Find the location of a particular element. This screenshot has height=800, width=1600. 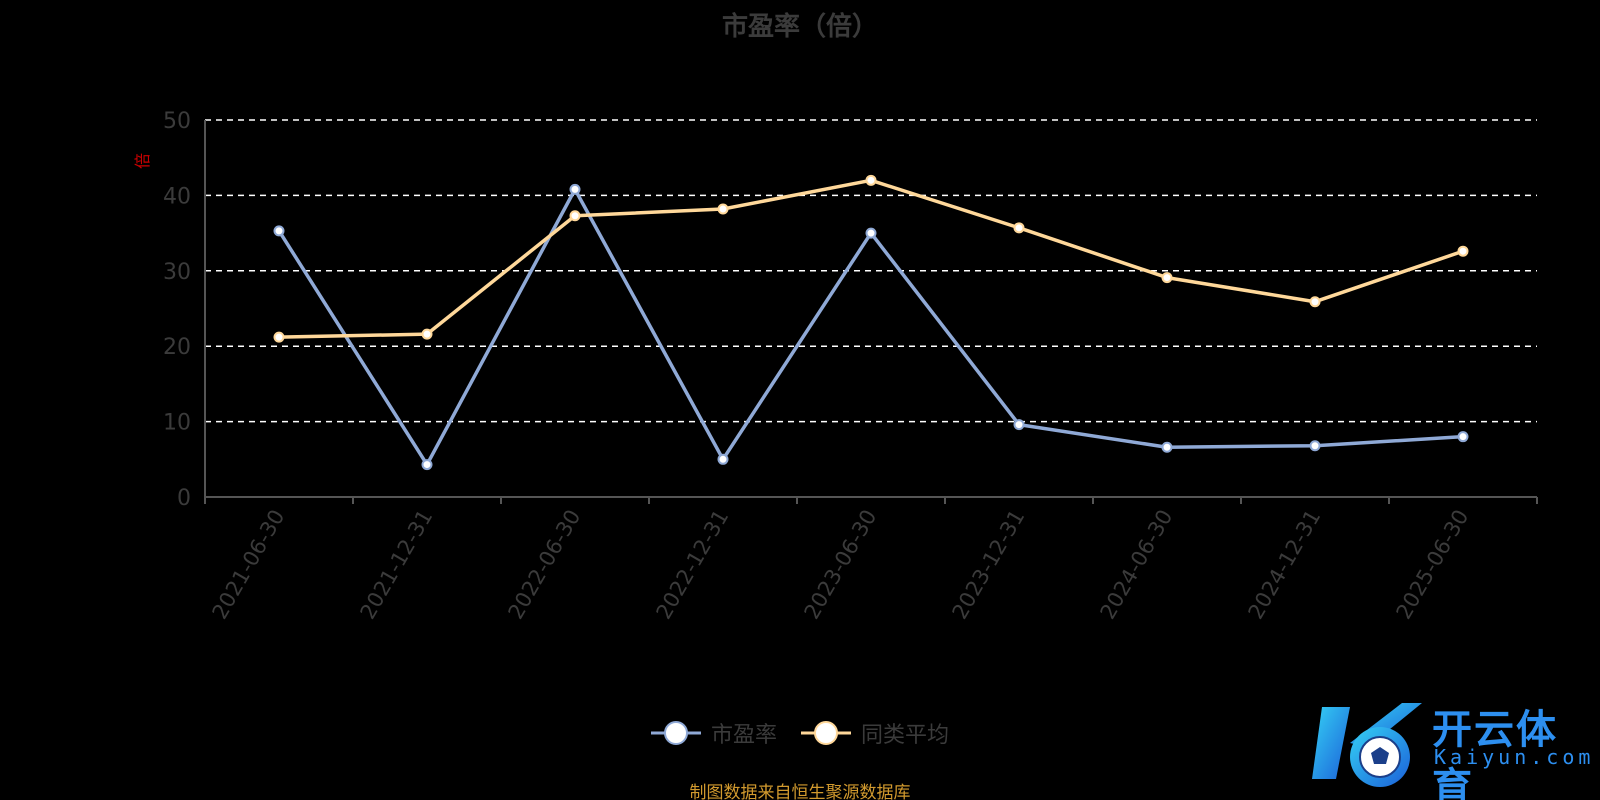

y-tick-label: 30 is located at coordinates (177, 272).